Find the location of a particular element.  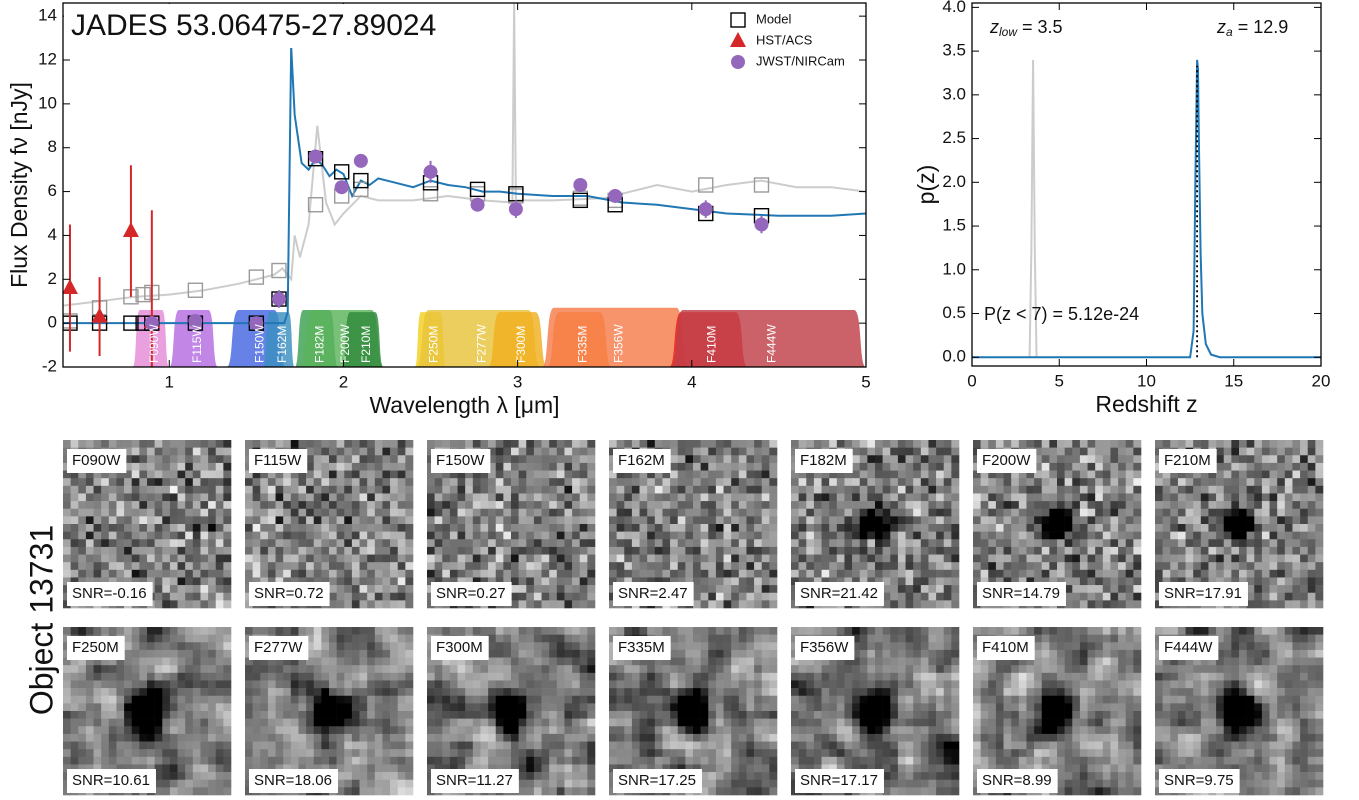

label-box is located at coordinates (97, 461).